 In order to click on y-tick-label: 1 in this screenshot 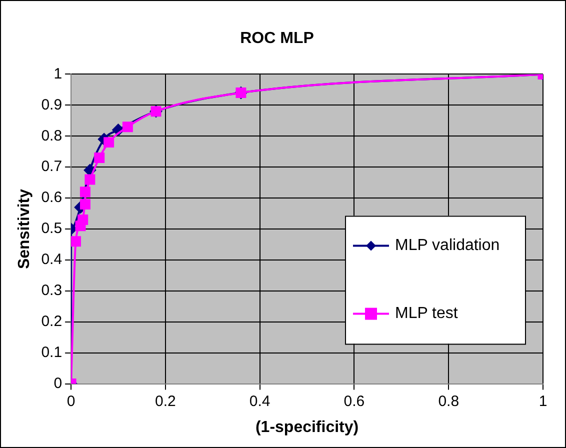, I will do `click(58, 73)`.